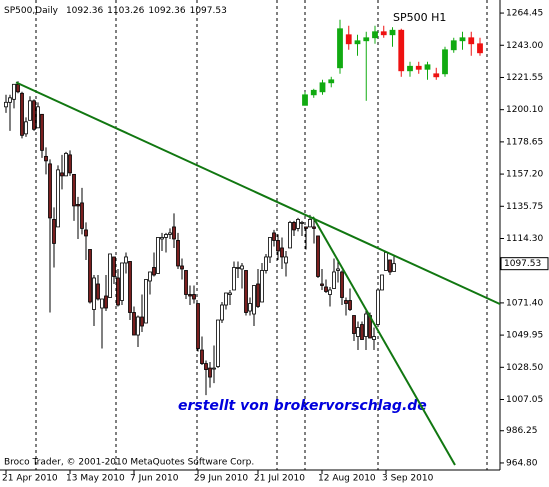  What do you see at coordinates (279, 479) in the screenshot?
I see `x-tick-label: 21 Jul 2010` at bounding box center [279, 479].